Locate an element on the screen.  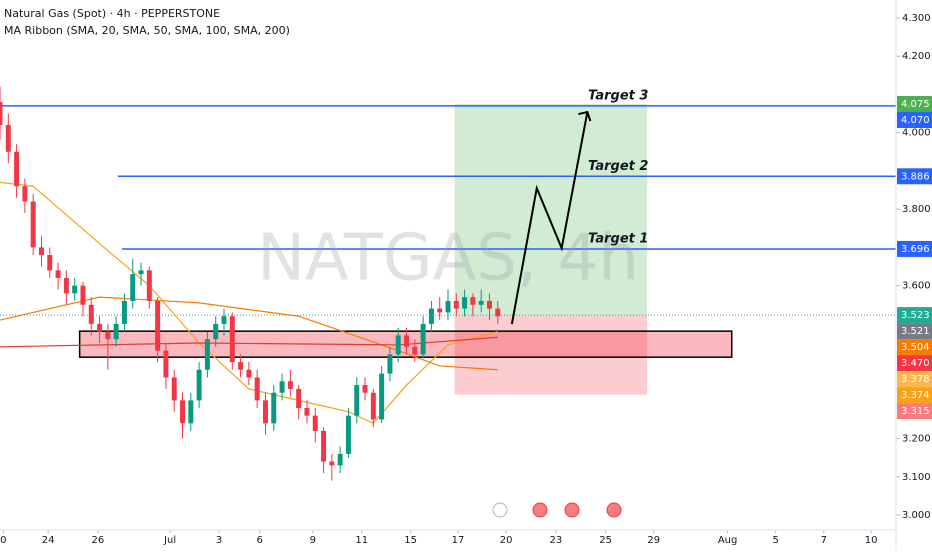
chart-title: Natural Gas (Spot) · 4h · PEPPERSTONE is located at coordinates (112, 13).